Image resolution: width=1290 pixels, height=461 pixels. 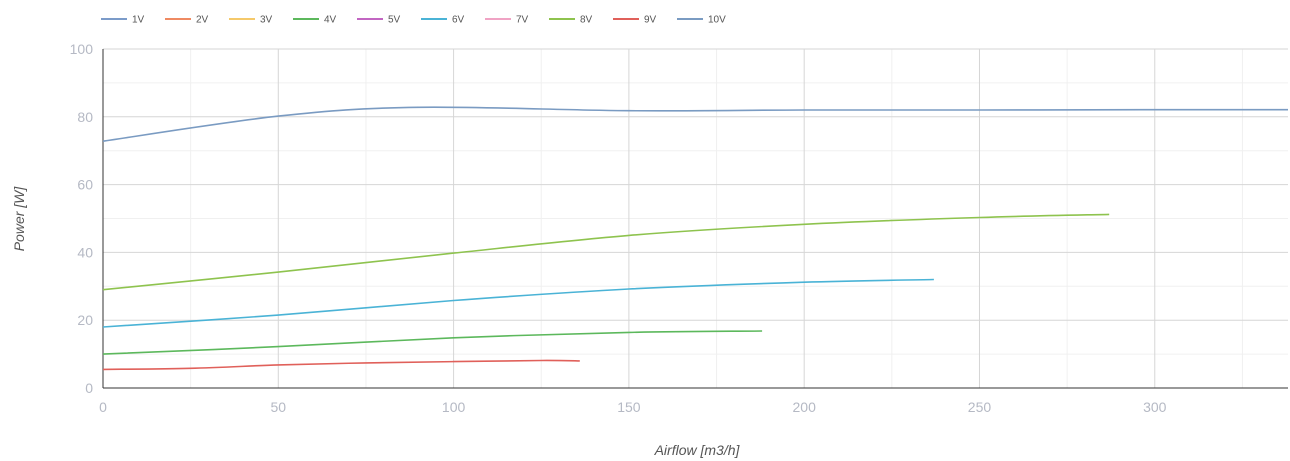 I want to click on legend-label: 3V, so click(x=266, y=20).